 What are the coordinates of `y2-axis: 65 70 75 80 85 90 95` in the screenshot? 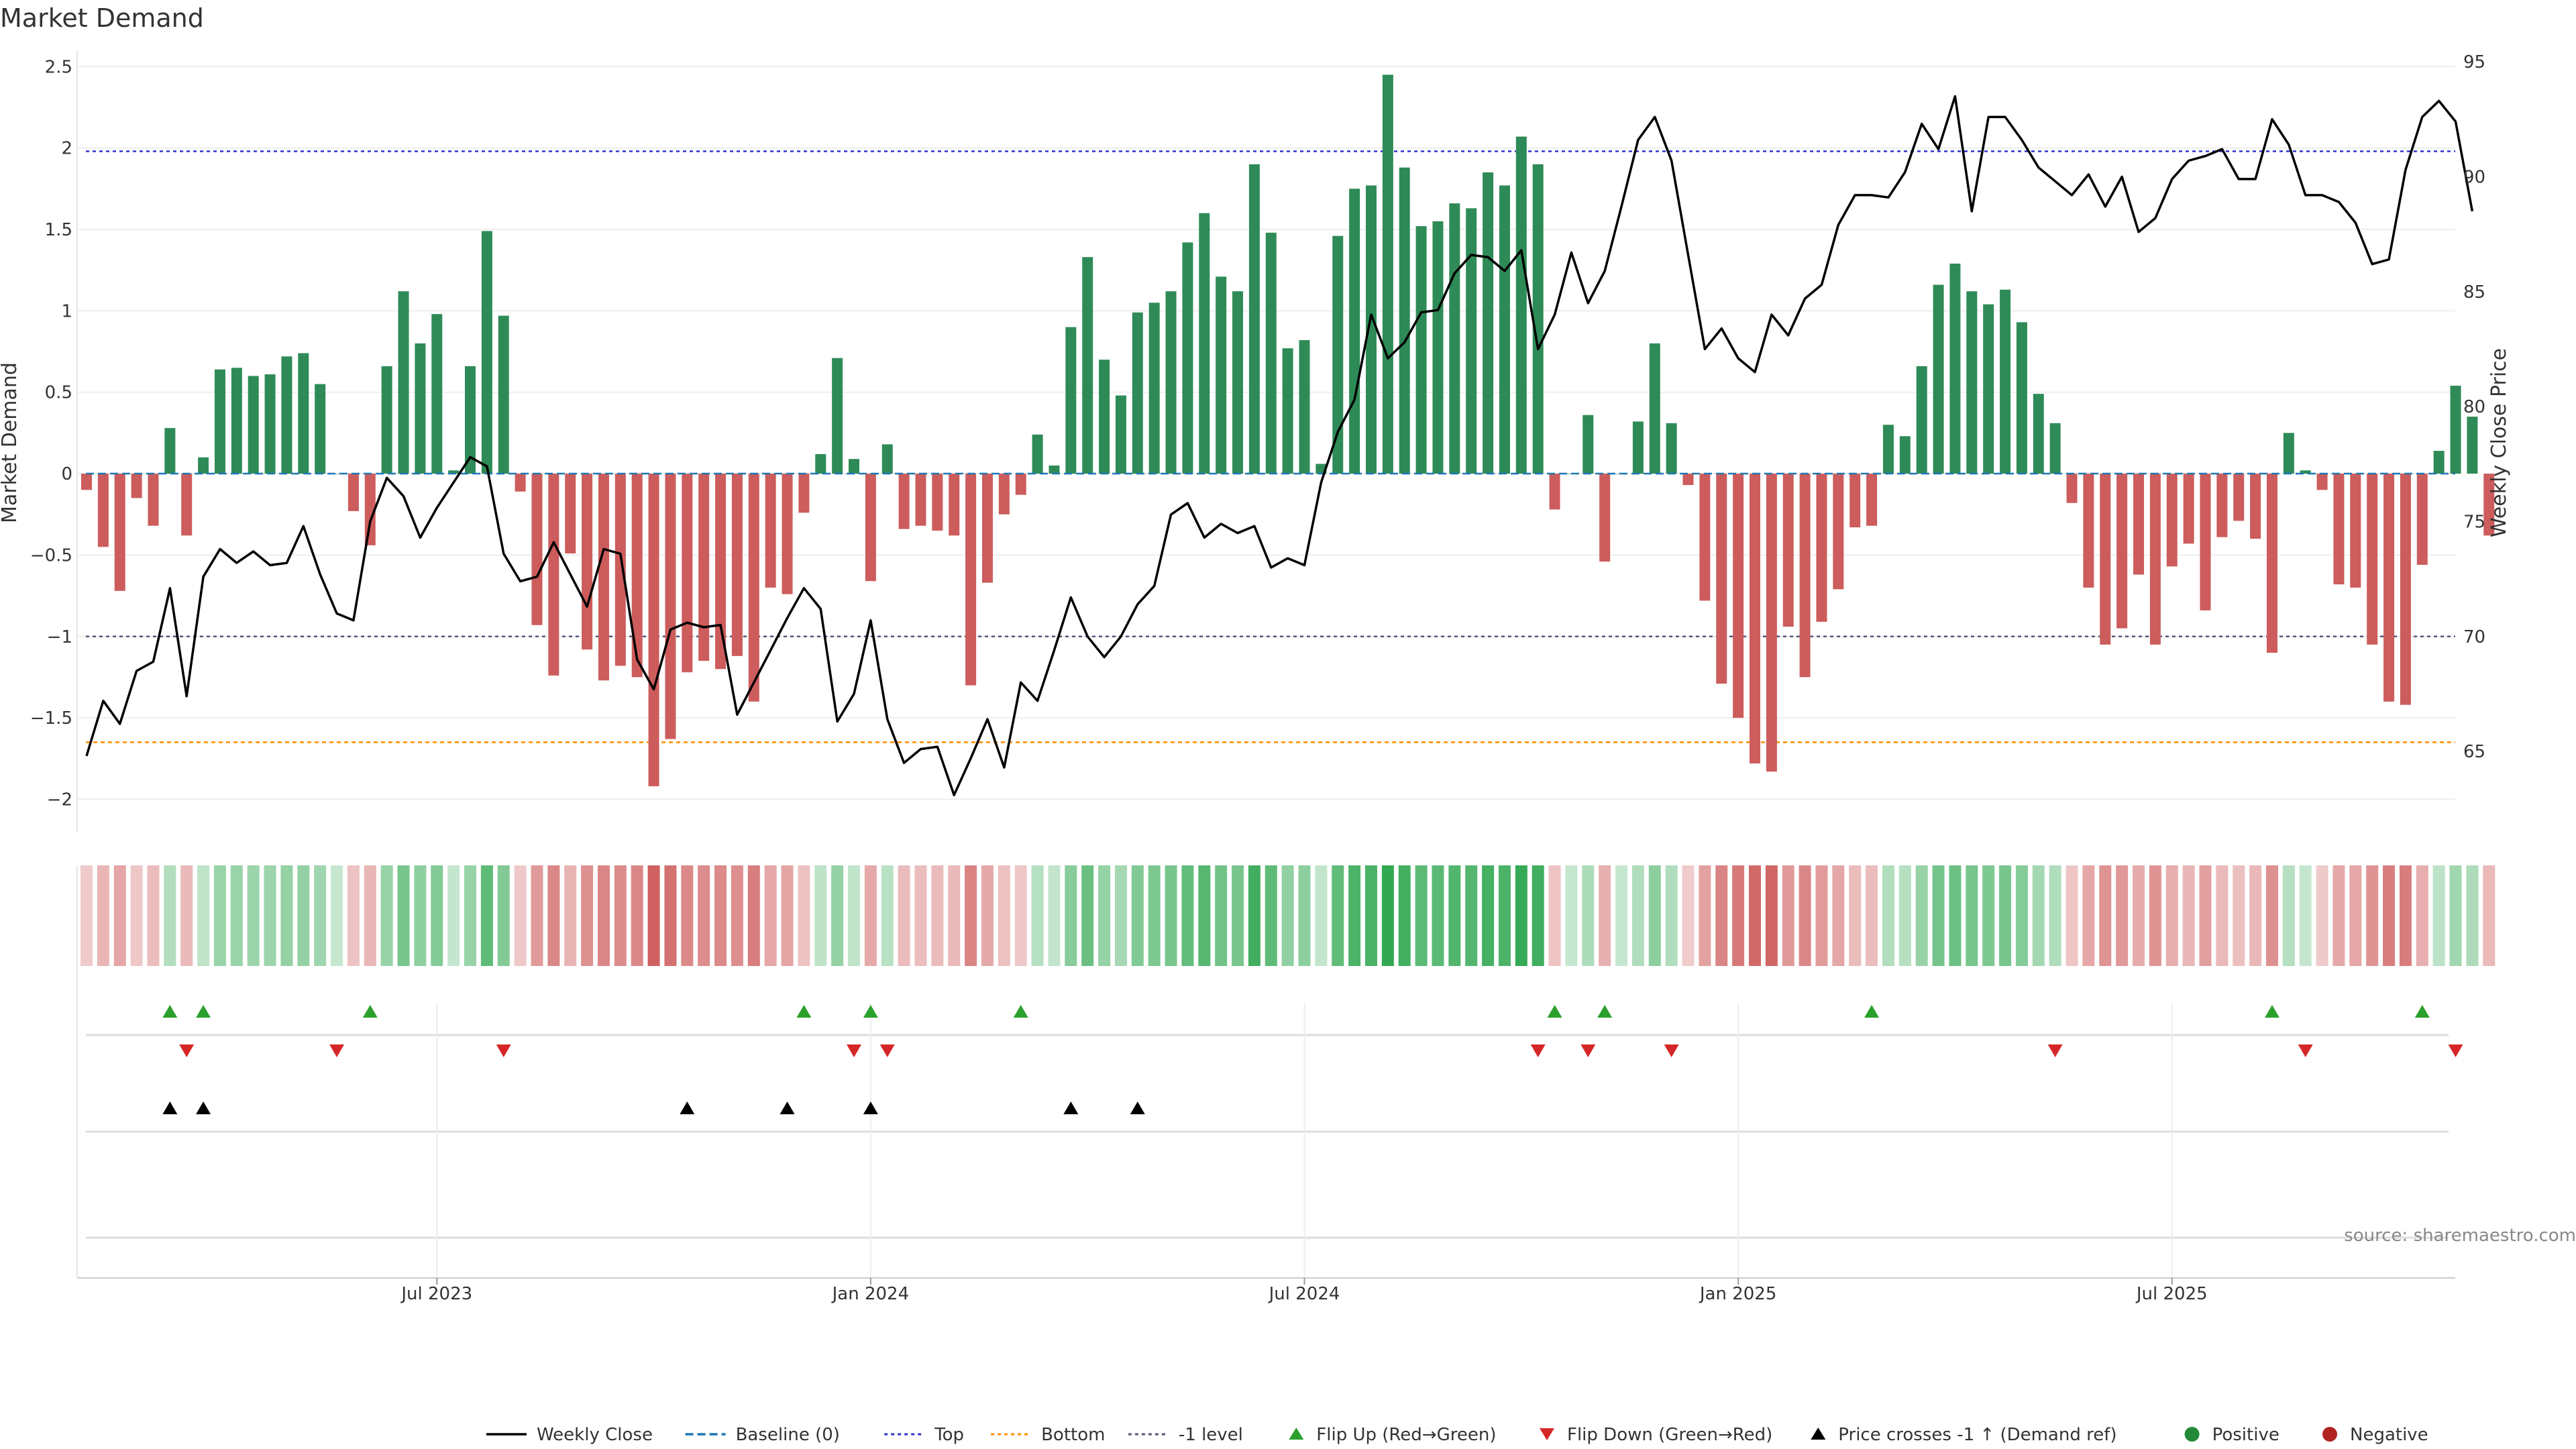 It's located at (2474, 407).